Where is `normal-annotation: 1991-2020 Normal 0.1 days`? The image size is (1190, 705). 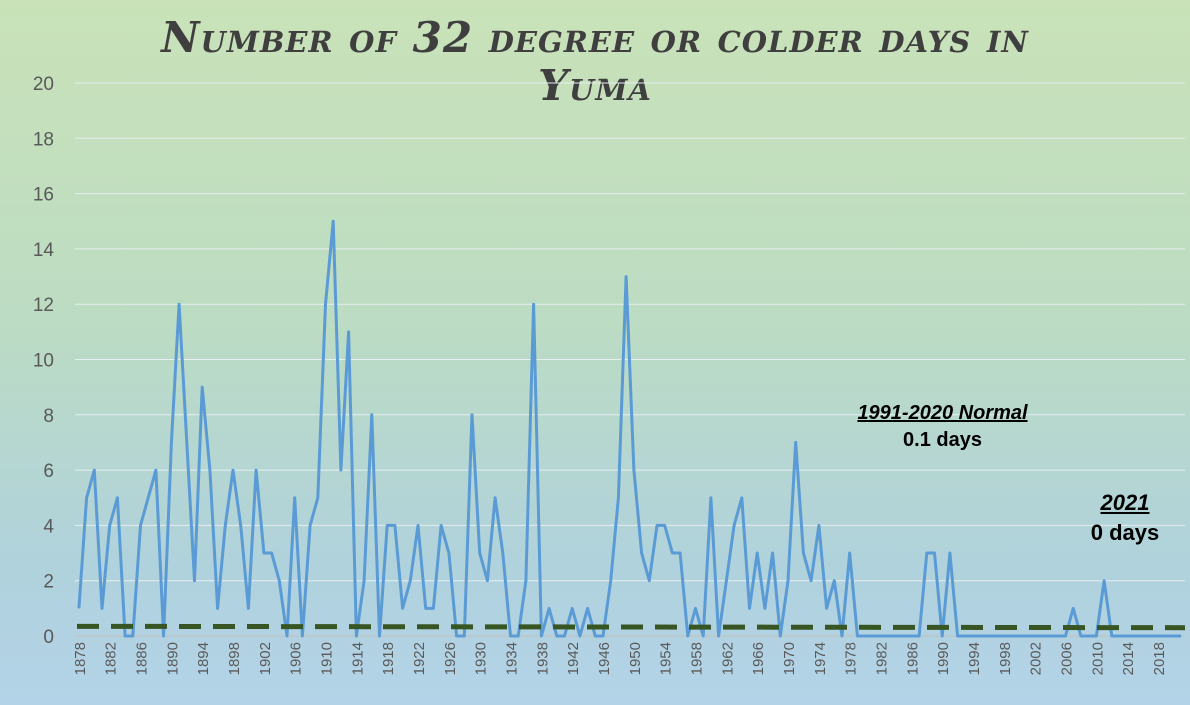 normal-annotation: 1991-2020 Normal 0.1 days is located at coordinates (942, 427).